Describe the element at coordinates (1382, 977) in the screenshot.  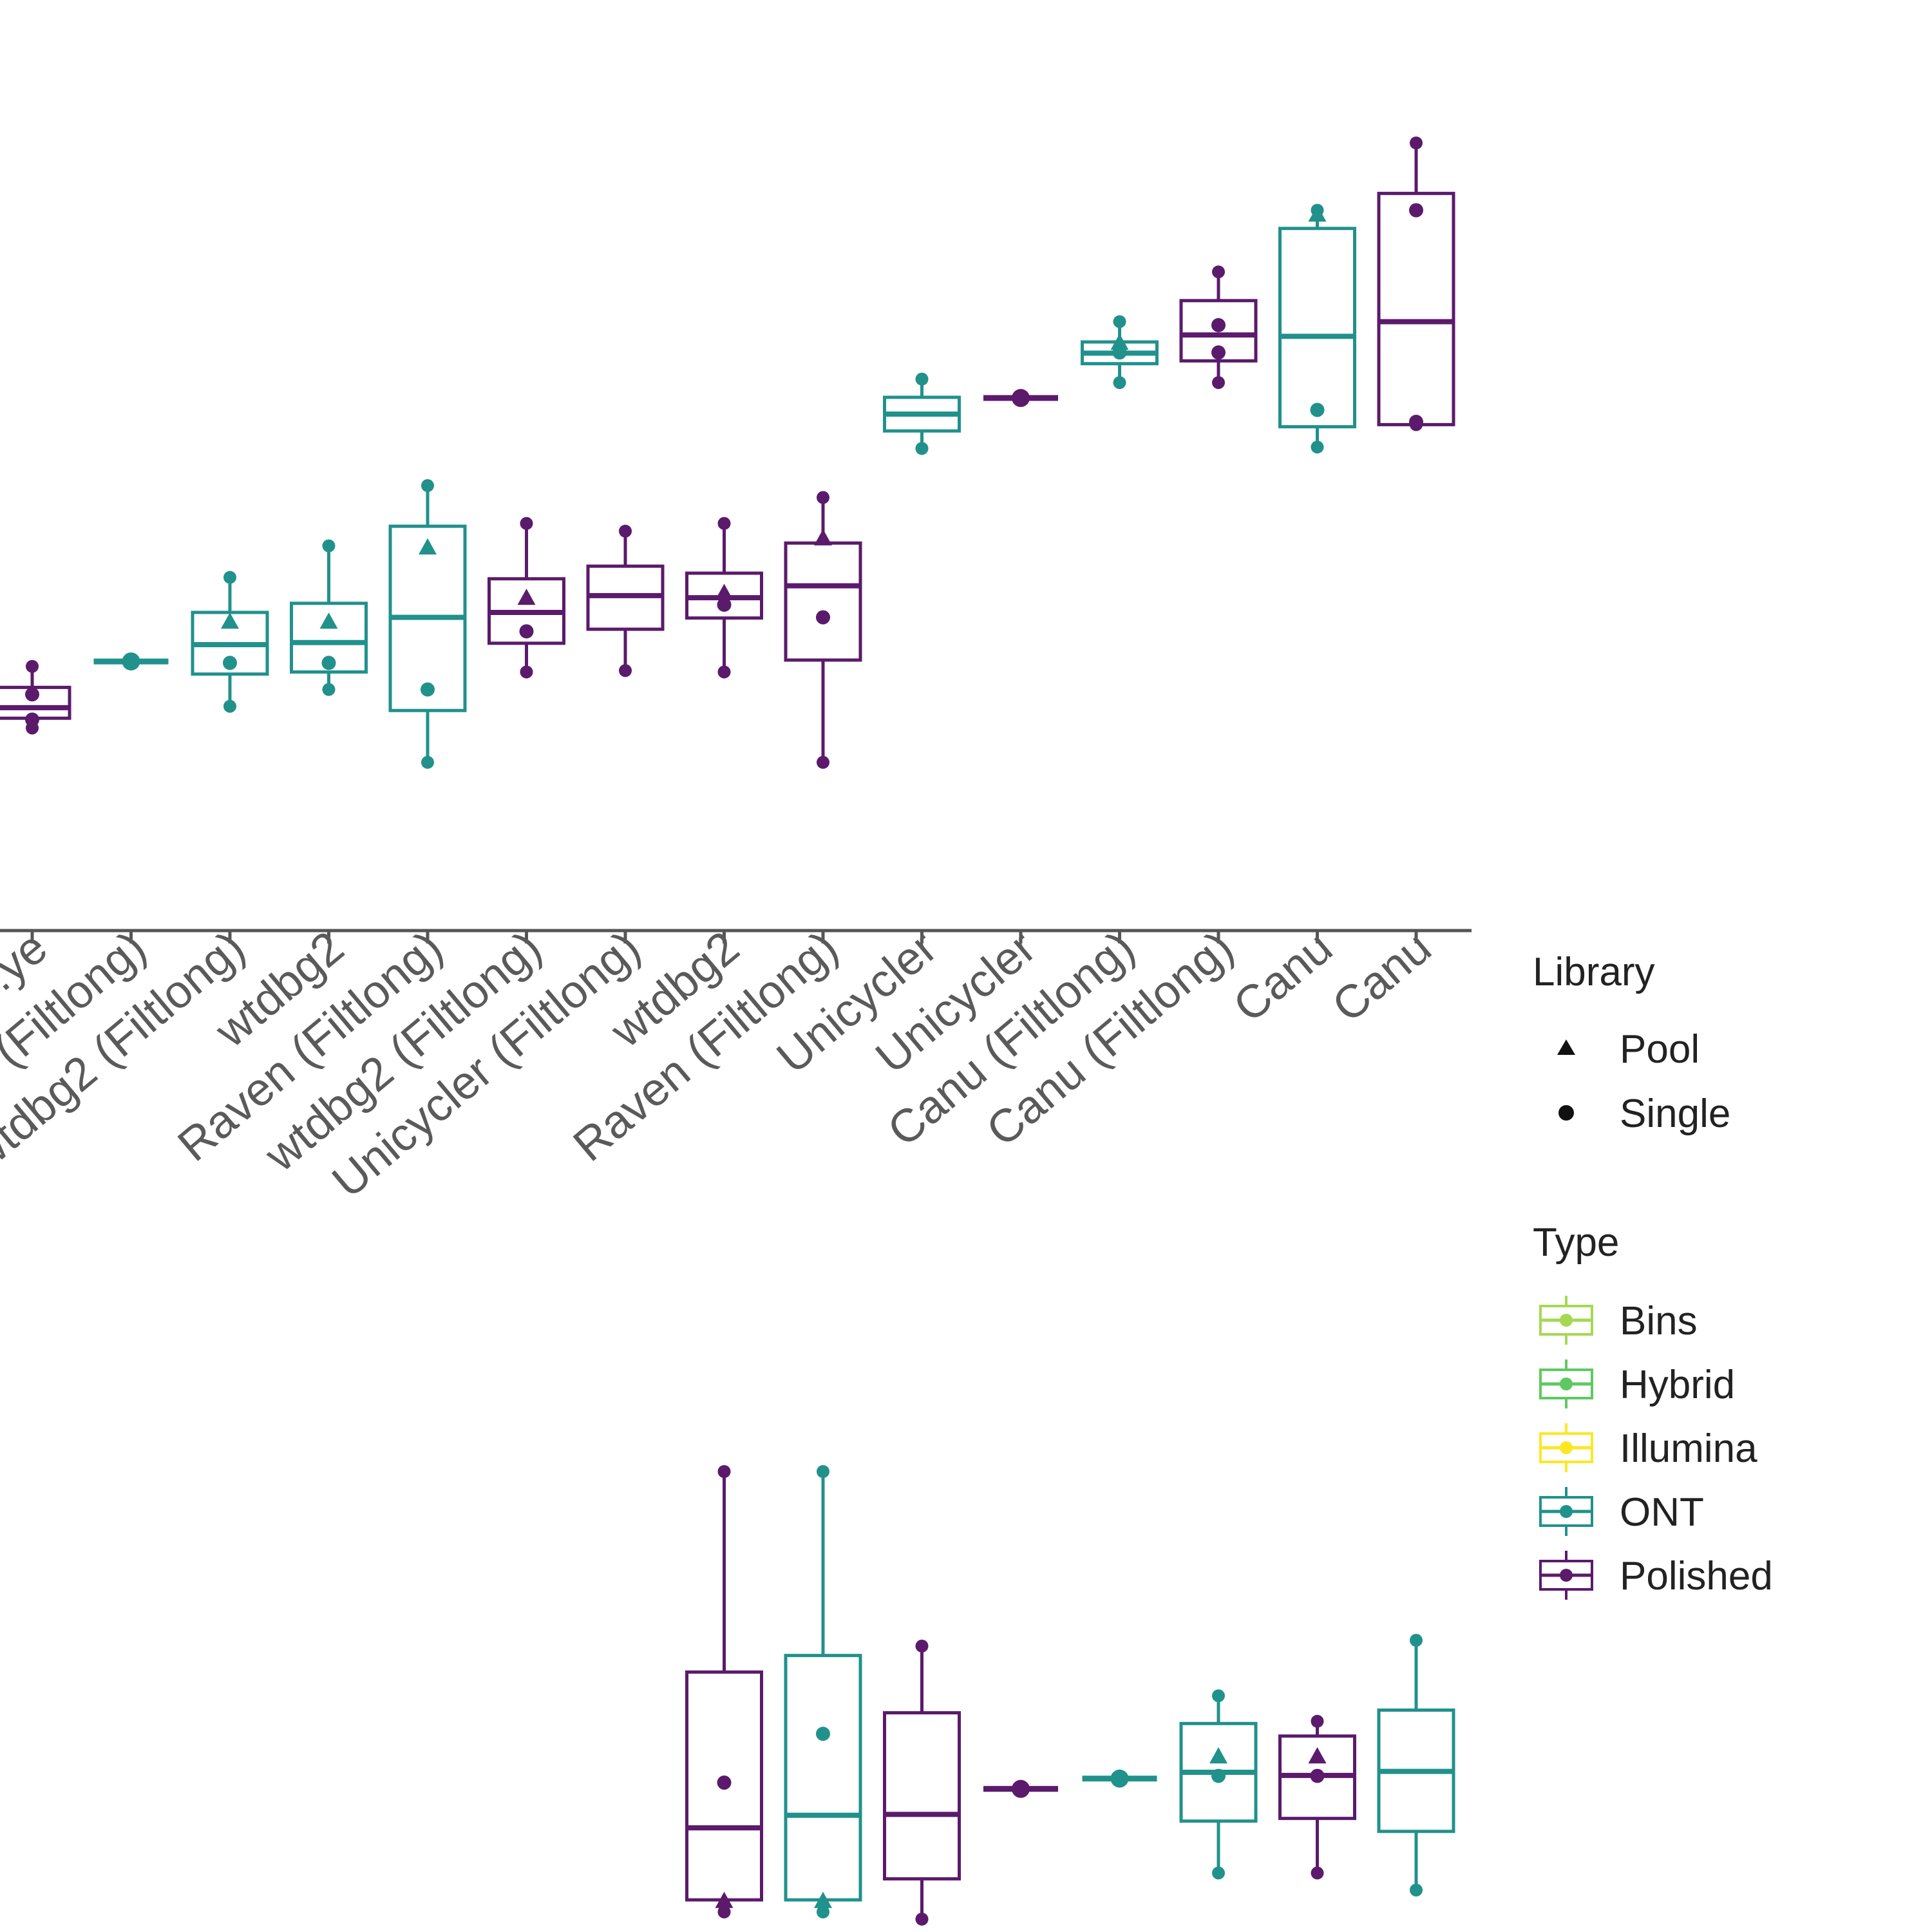
I see `x-tick-label-14: Canu` at that location.